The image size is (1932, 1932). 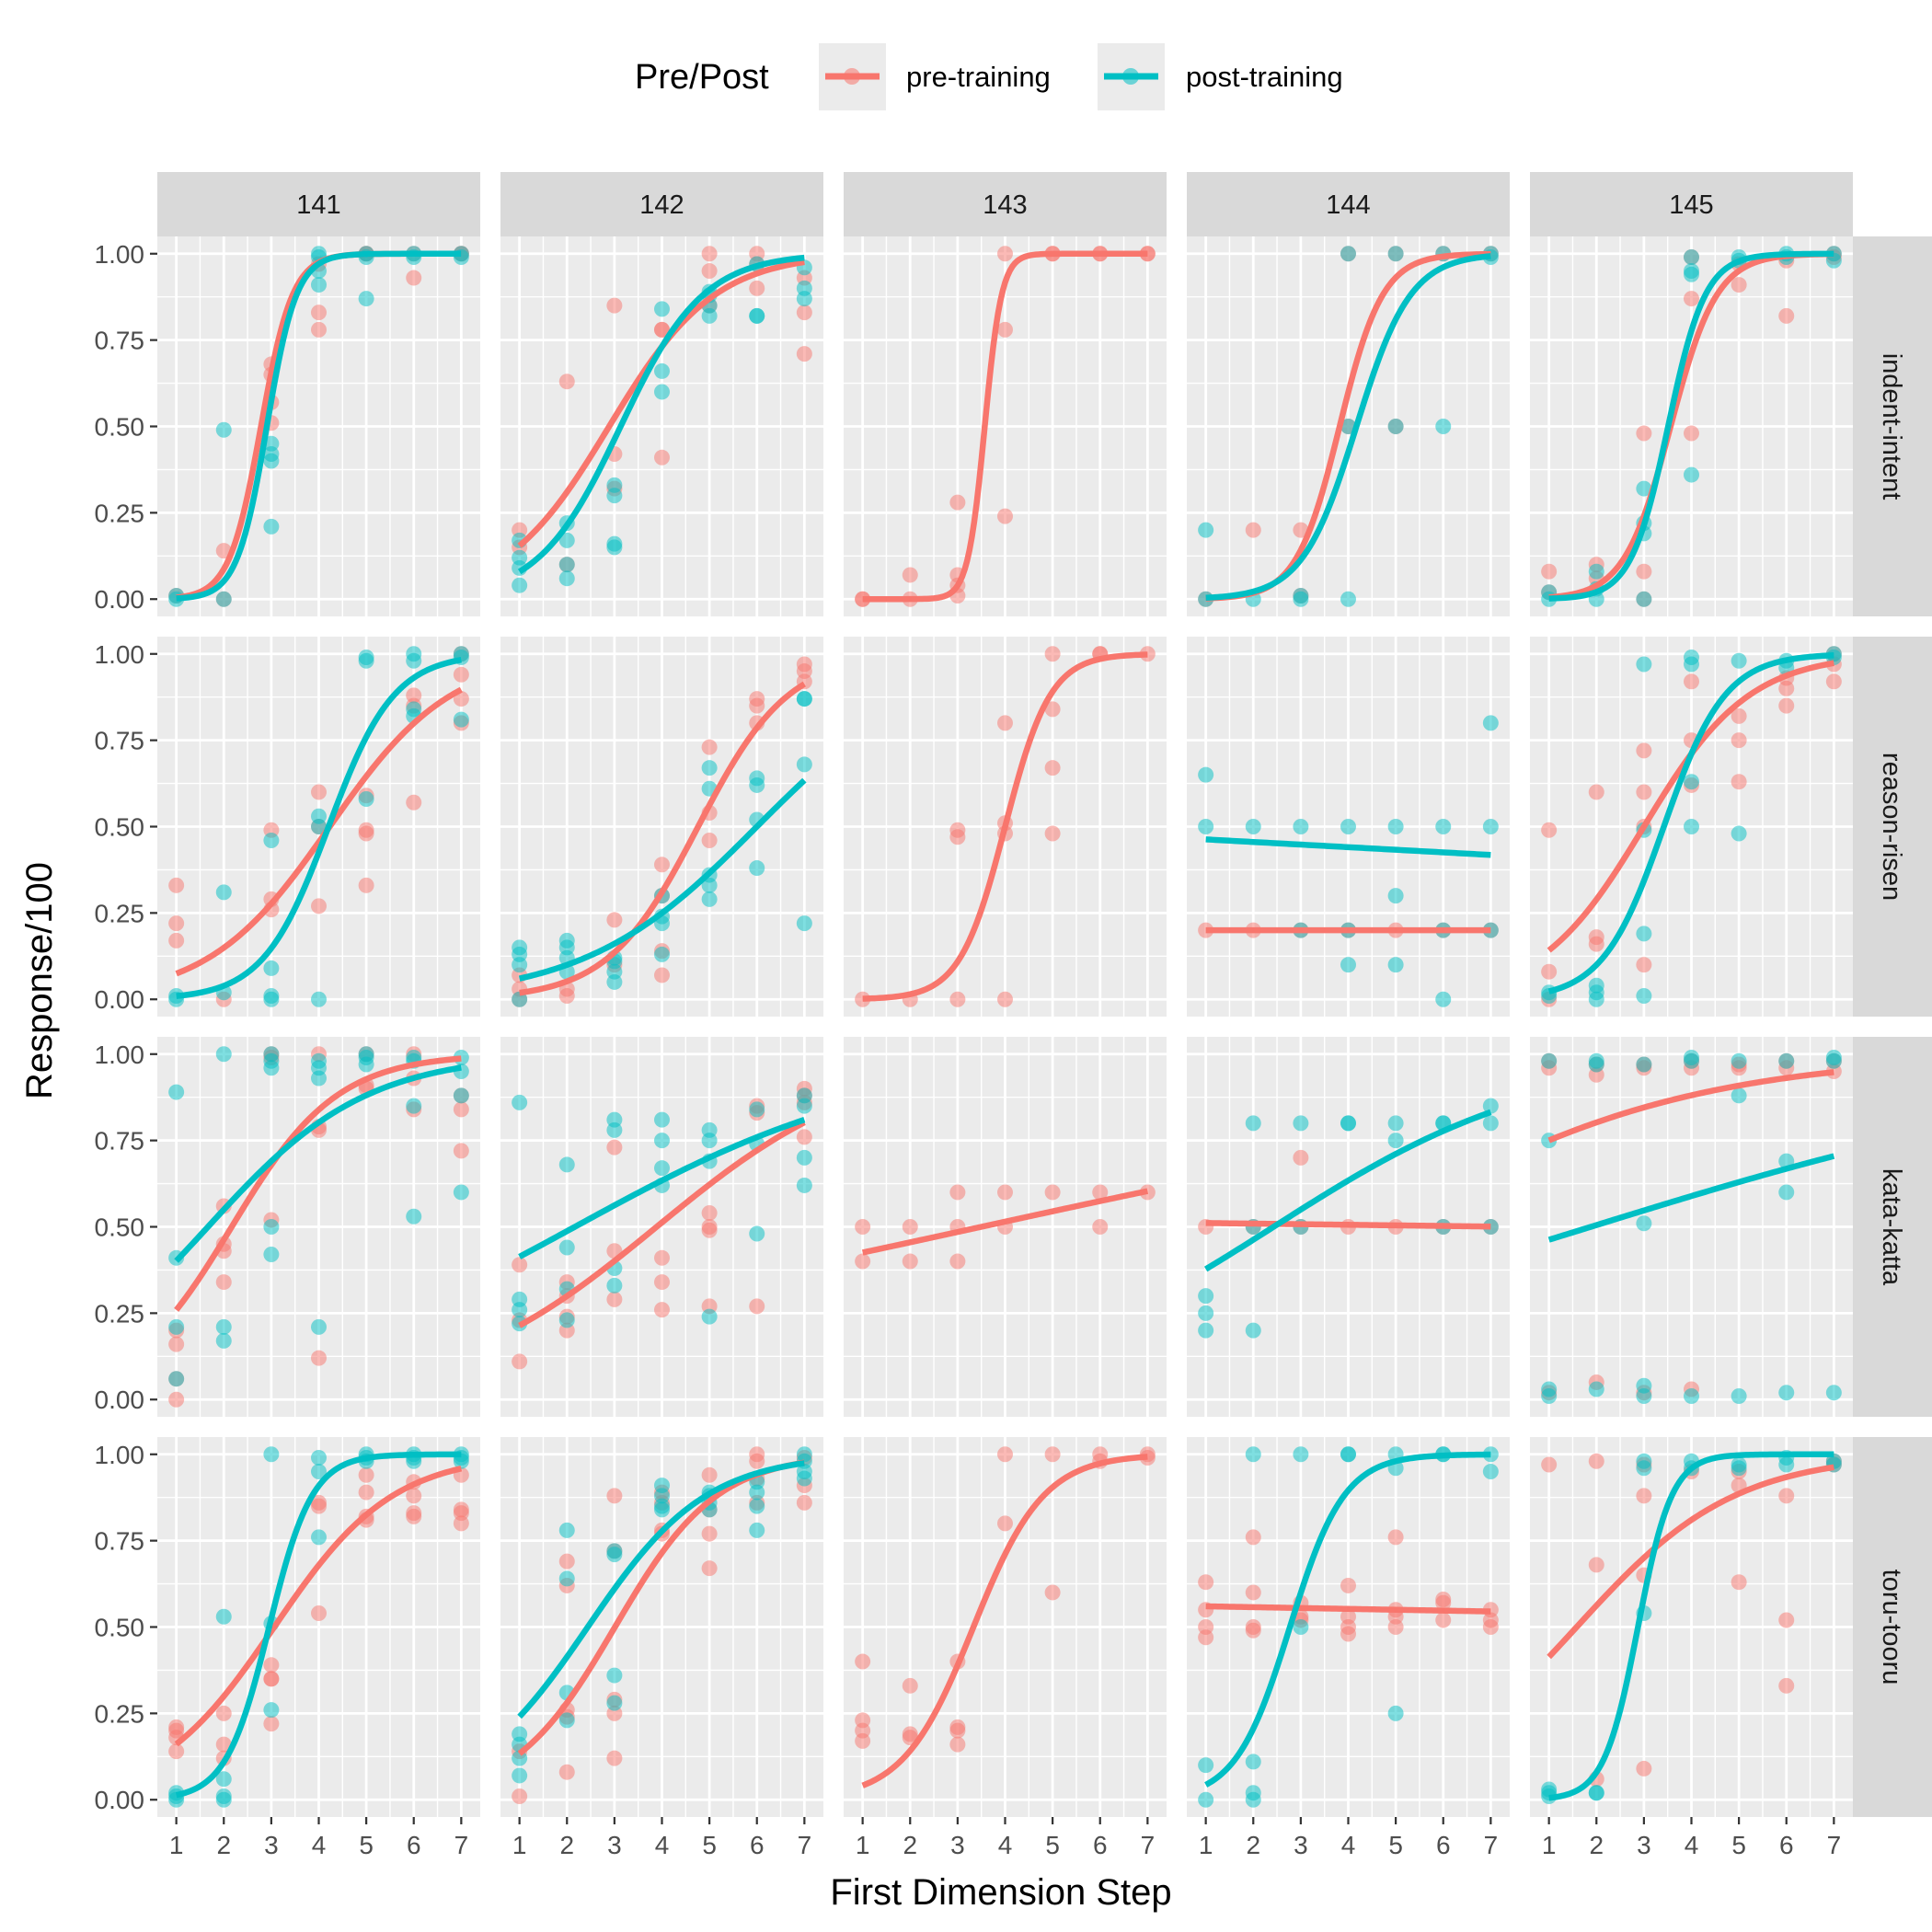 What do you see at coordinates (1264, 77) in the screenshot?
I see `legend-label-post: post-training` at bounding box center [1264, 77].